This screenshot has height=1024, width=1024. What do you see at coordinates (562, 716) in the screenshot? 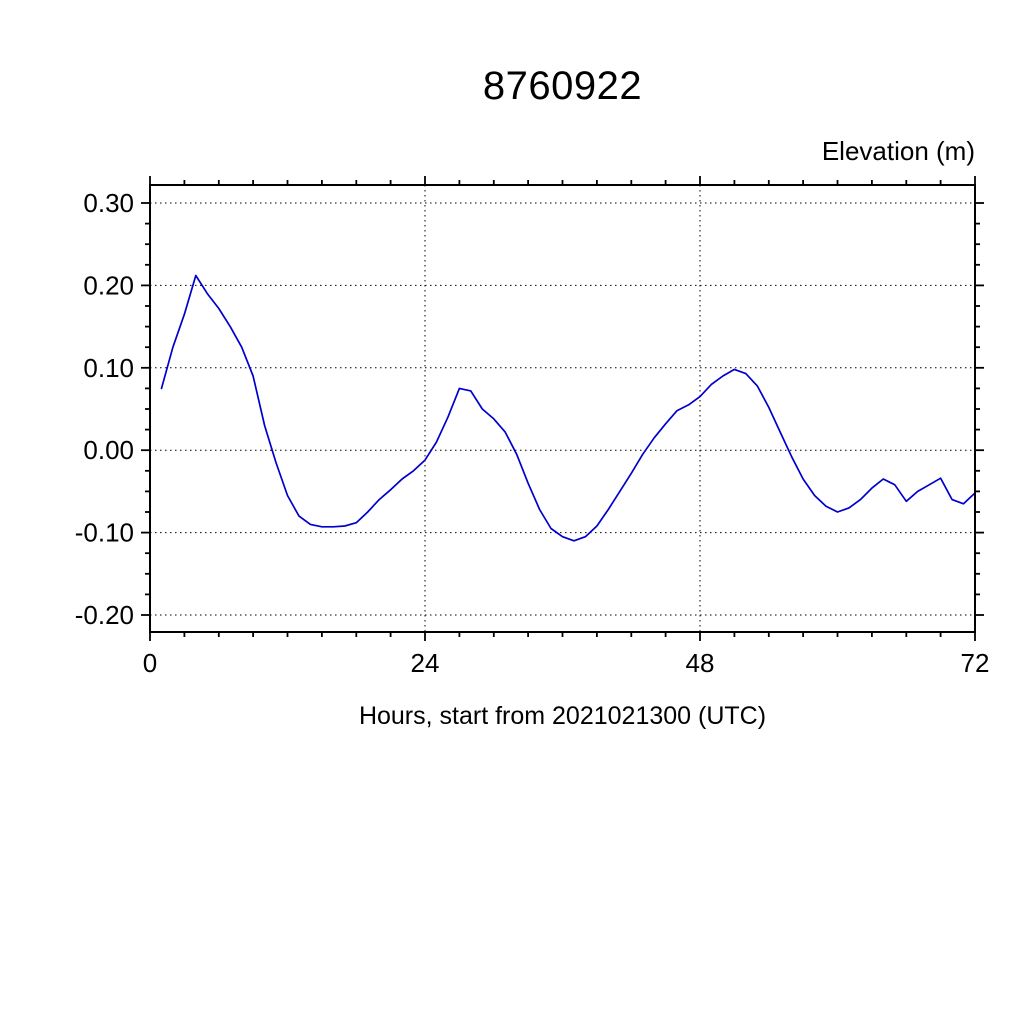
I see `x-axis-label: Hours, start from 2021021300 (UTC)` at bounding box center [562, 716].